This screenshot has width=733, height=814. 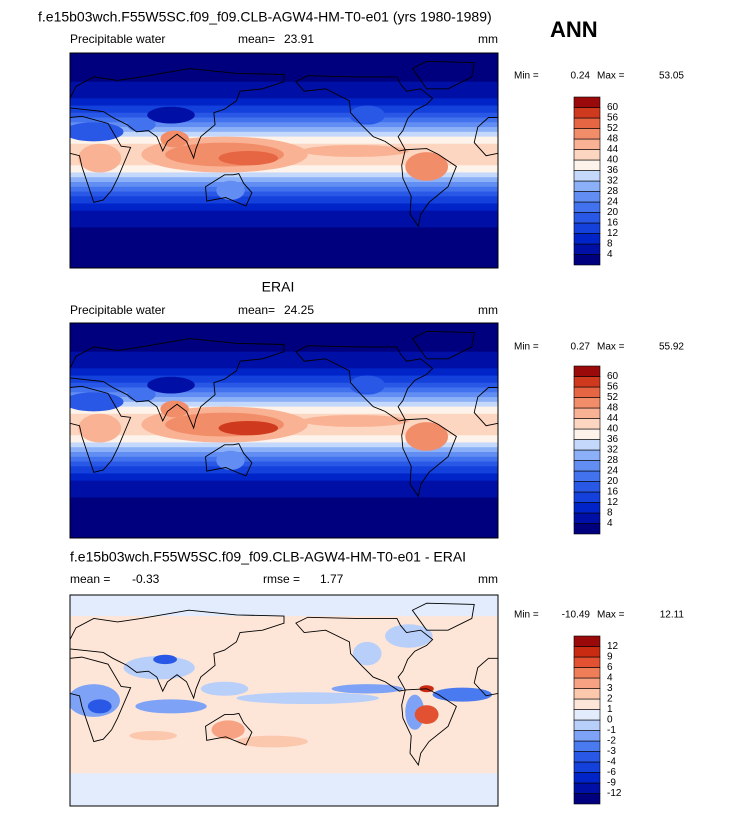 I want to click on max-value: 12.11, so click(x=672, y=615).